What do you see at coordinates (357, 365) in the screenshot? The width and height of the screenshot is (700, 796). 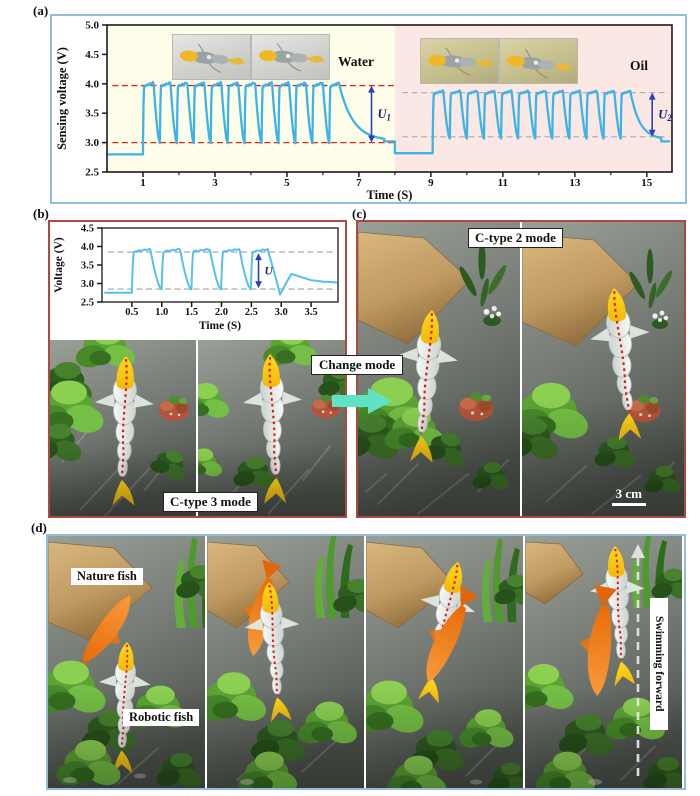 I see `change-mode-label: Change mode` at bounding box center [357, 365].